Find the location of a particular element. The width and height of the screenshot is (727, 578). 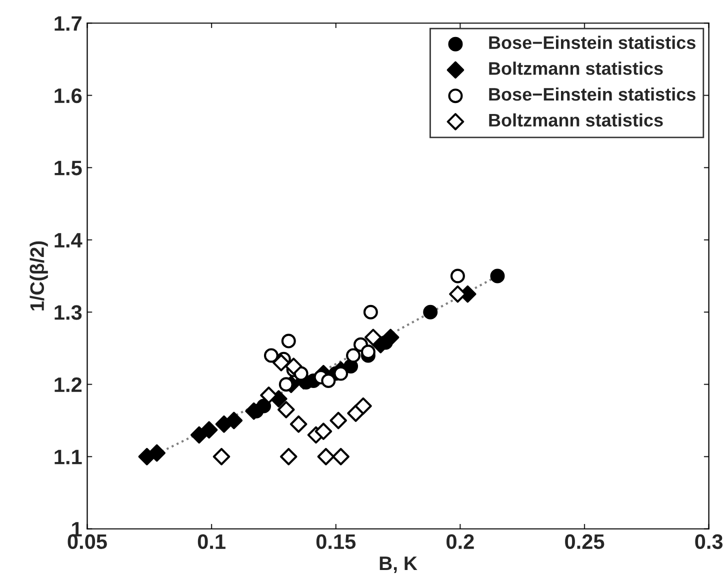

x-tick-label: 0.1 is located at coordinates (212, 542).